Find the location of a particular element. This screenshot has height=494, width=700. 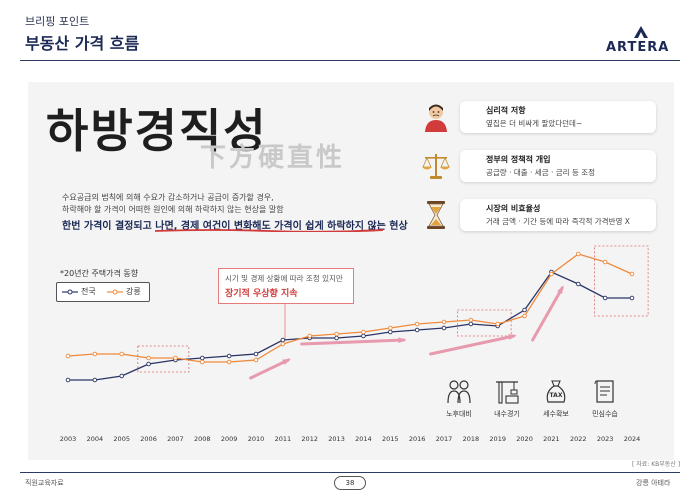

x-tick-label: 2008 is located at coordinates (202, 439).